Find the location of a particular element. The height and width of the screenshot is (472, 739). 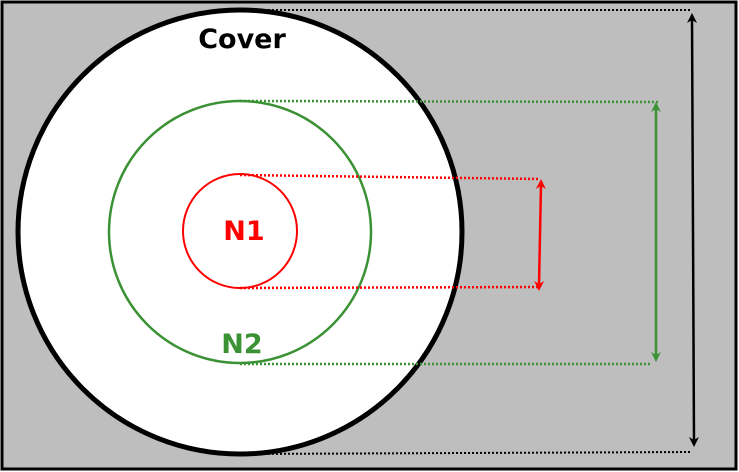

n2-top-guide is located at coordinates (449, 101).